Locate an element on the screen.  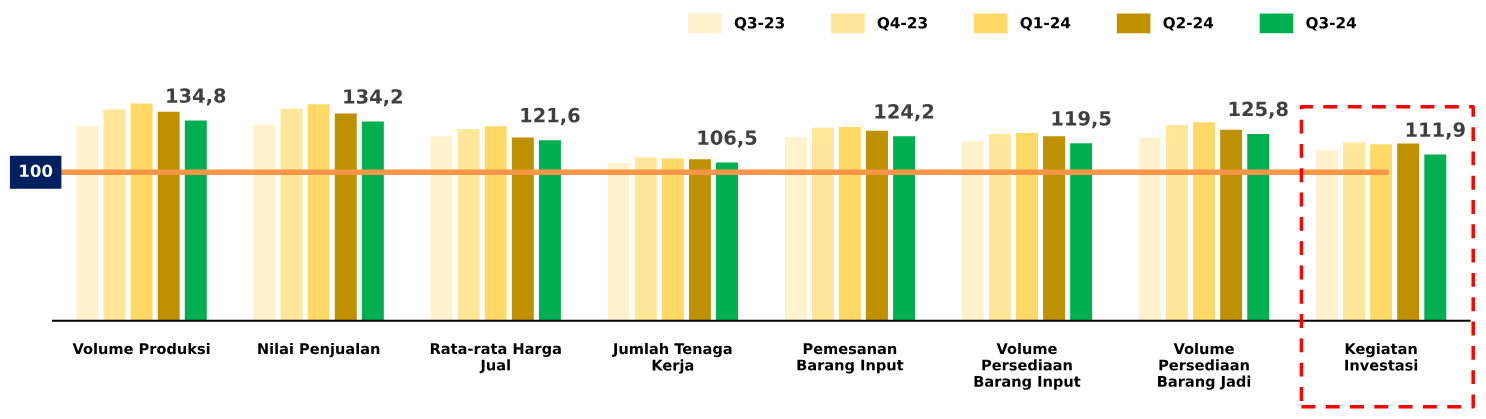
data-label: 124,2 is located at coordinates (904, 112).